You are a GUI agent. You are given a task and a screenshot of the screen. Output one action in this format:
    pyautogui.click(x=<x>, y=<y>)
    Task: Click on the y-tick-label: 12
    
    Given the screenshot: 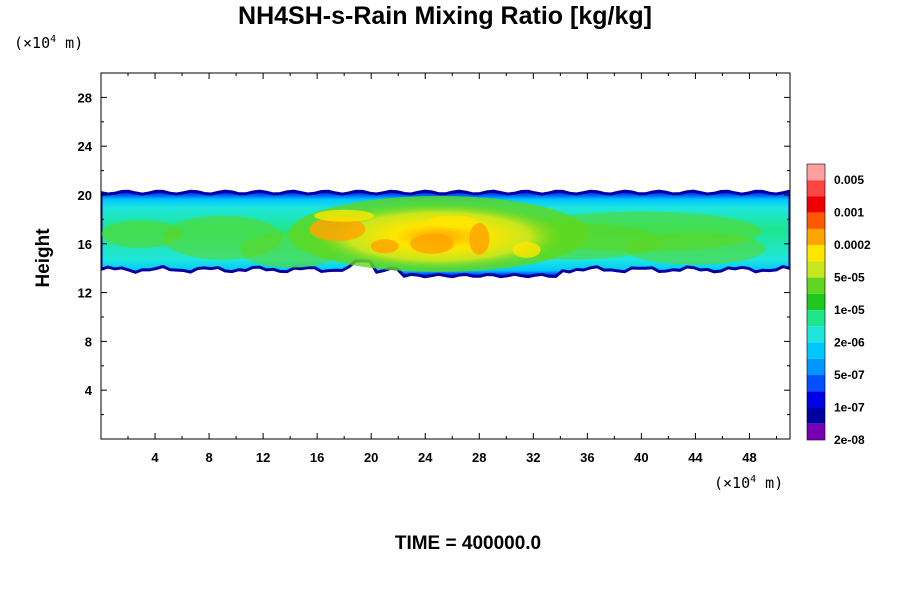 What is the action you would take?
    pyautogui.click(x=85, y=293)
    